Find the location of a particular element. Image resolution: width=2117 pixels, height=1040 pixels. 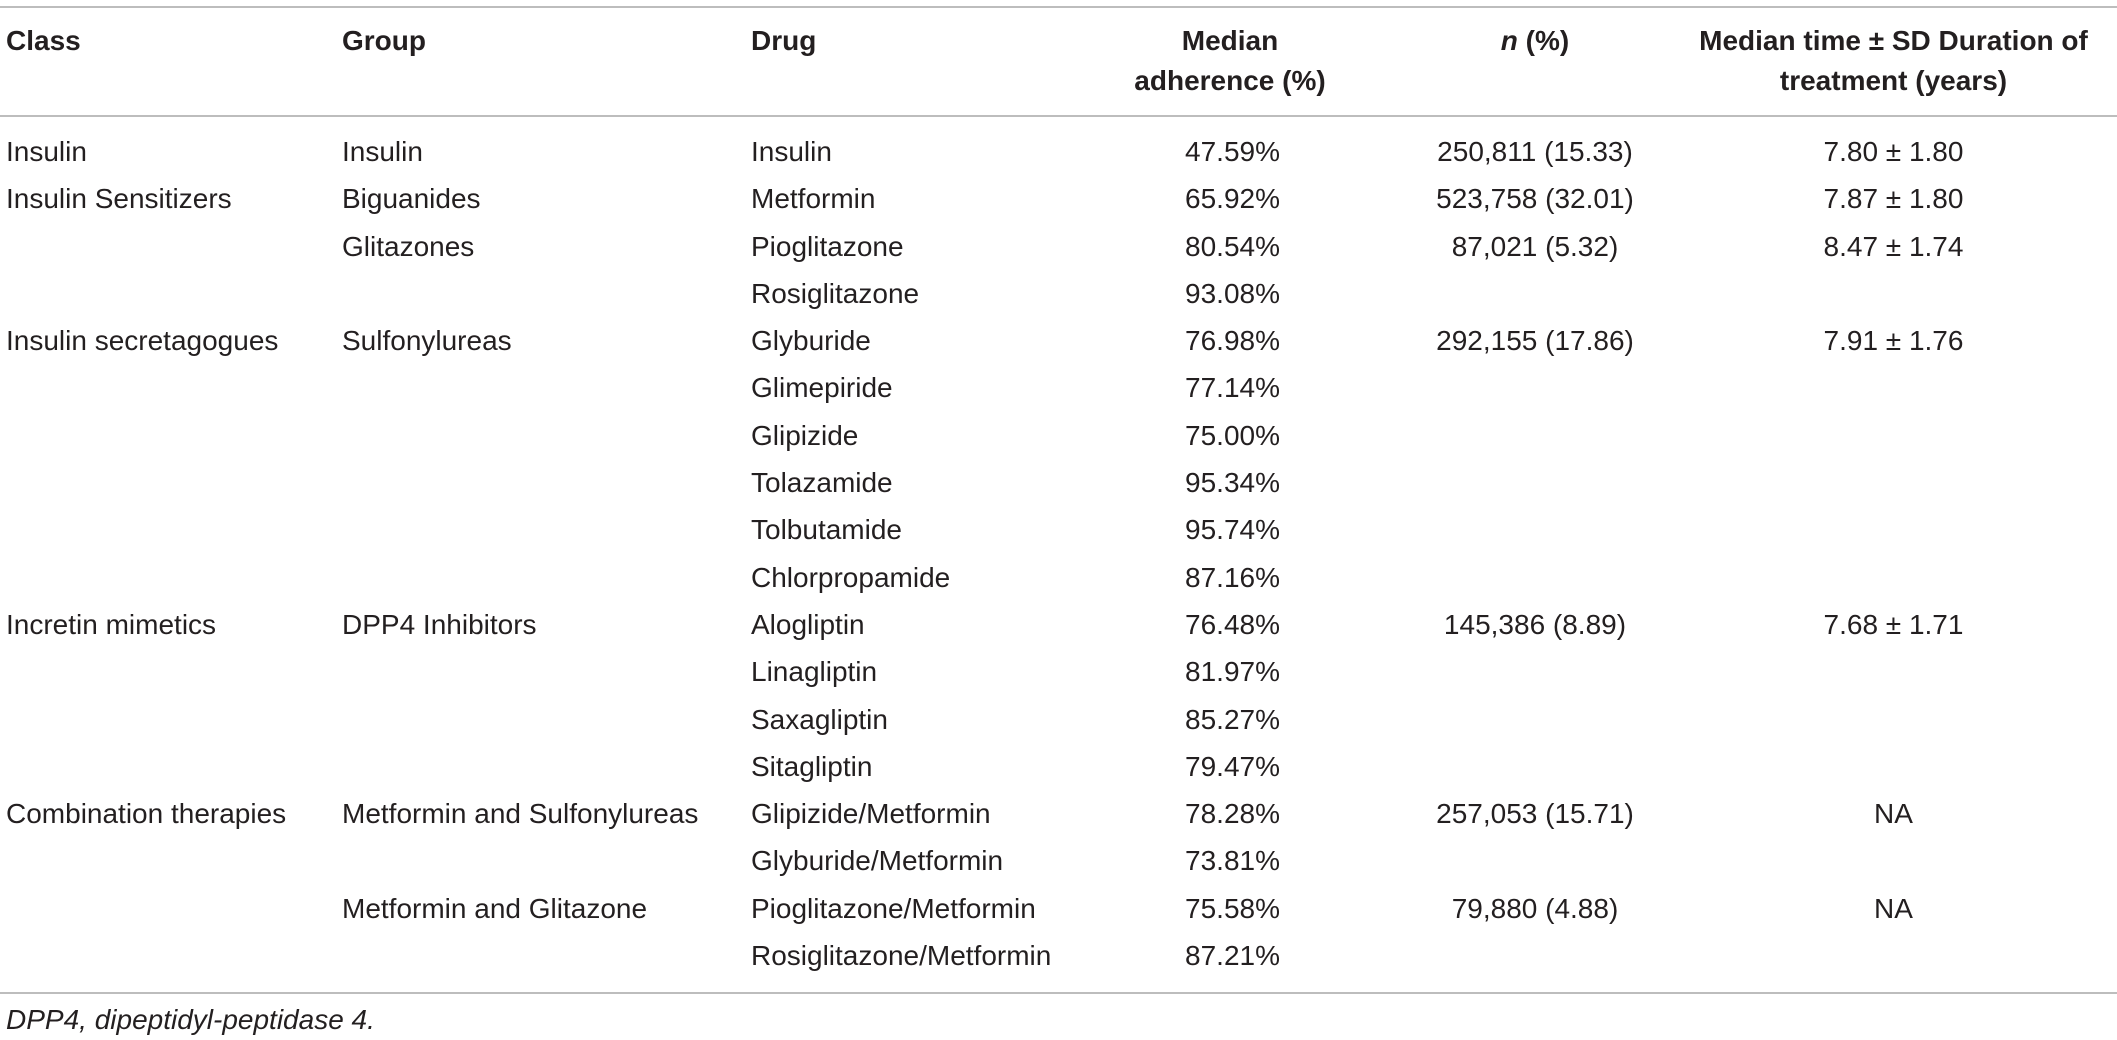

table-row: Tolbutamide 95.74% is located at coordinates (1058, 529).